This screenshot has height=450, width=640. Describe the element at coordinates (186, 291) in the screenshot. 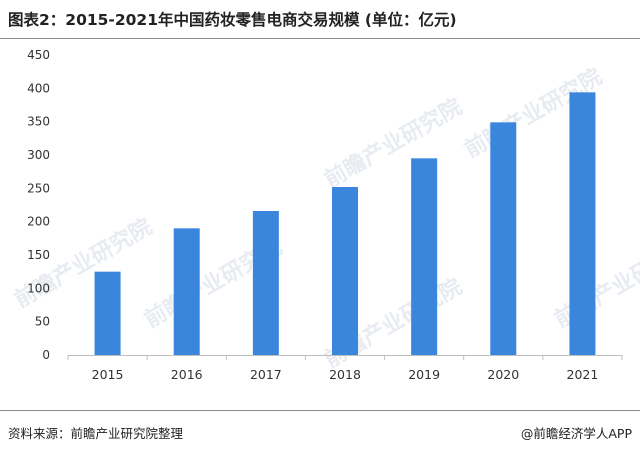

I see `bar-2016` at that location.